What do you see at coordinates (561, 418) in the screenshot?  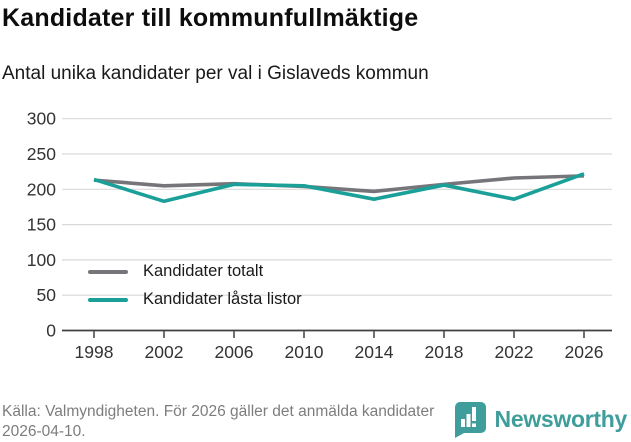 I see `newsworthy-logo-text: Newsworthy` at bounding box center [561, 418].